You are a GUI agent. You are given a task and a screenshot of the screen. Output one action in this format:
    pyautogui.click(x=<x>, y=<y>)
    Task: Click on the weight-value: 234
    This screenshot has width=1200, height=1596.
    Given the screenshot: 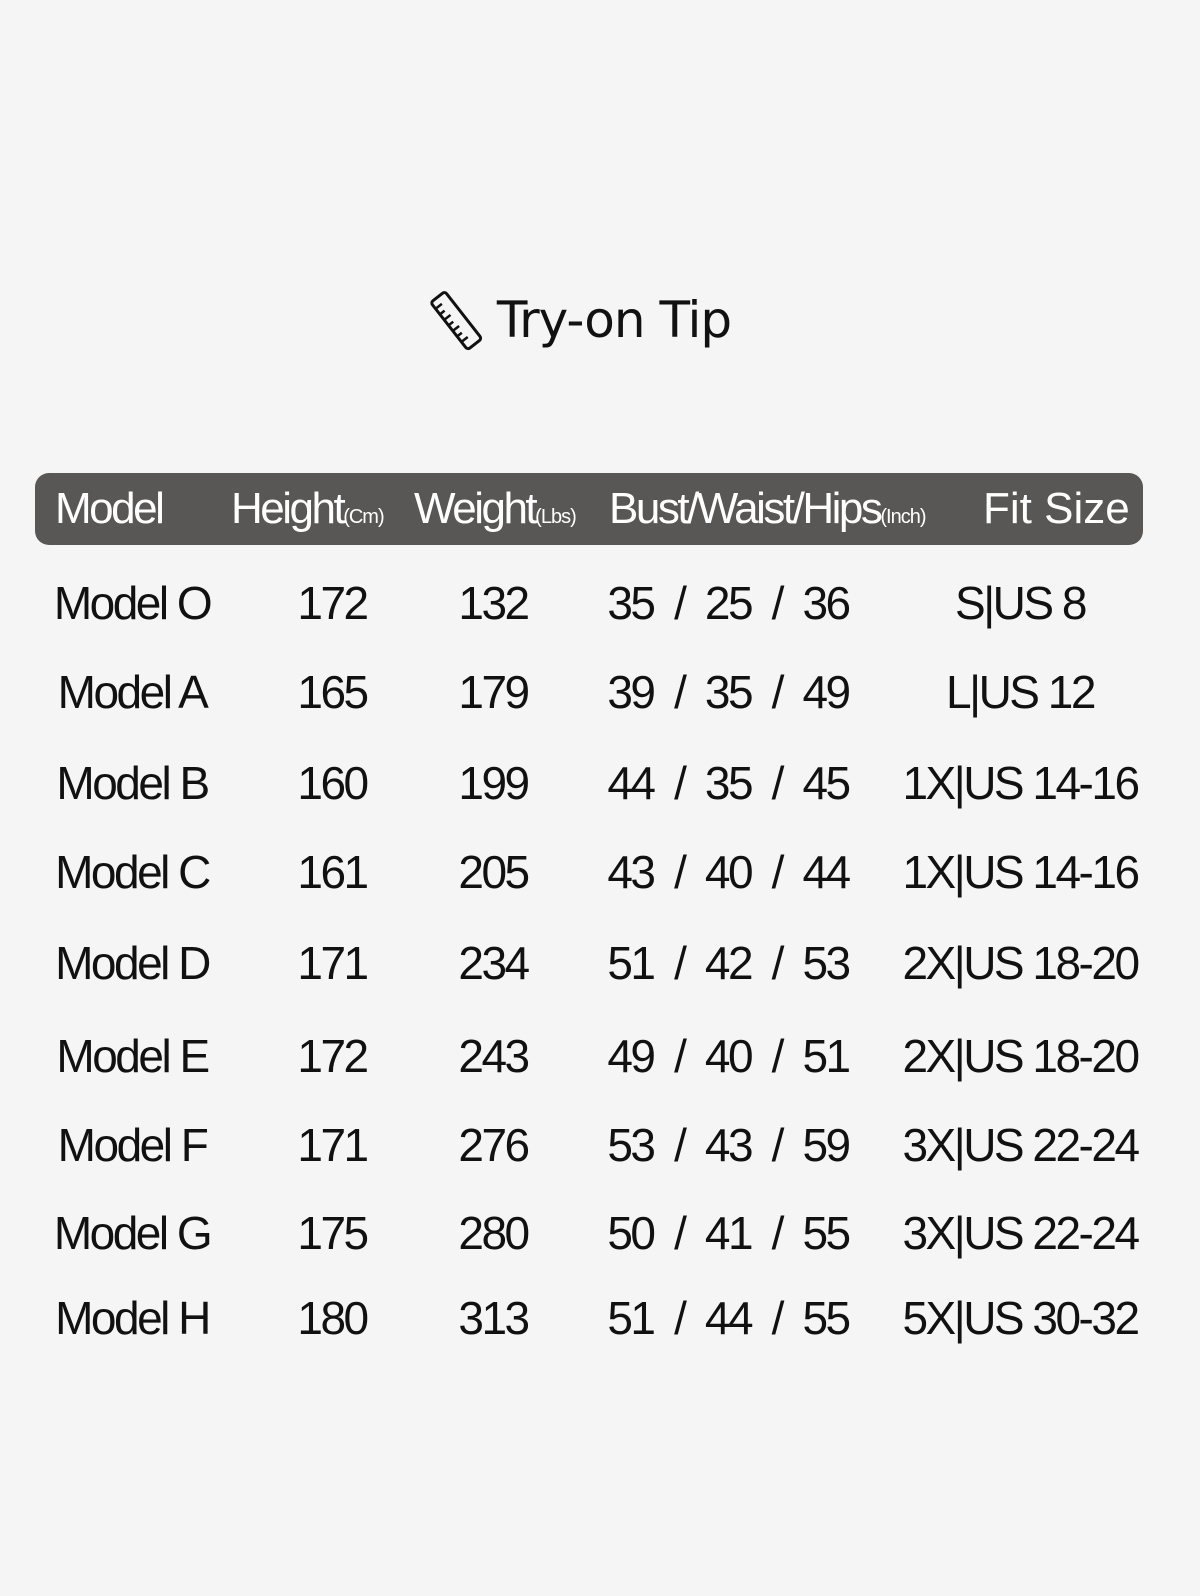 What is the action you would take?
    pyautogui.click(x=494, y=963)
    